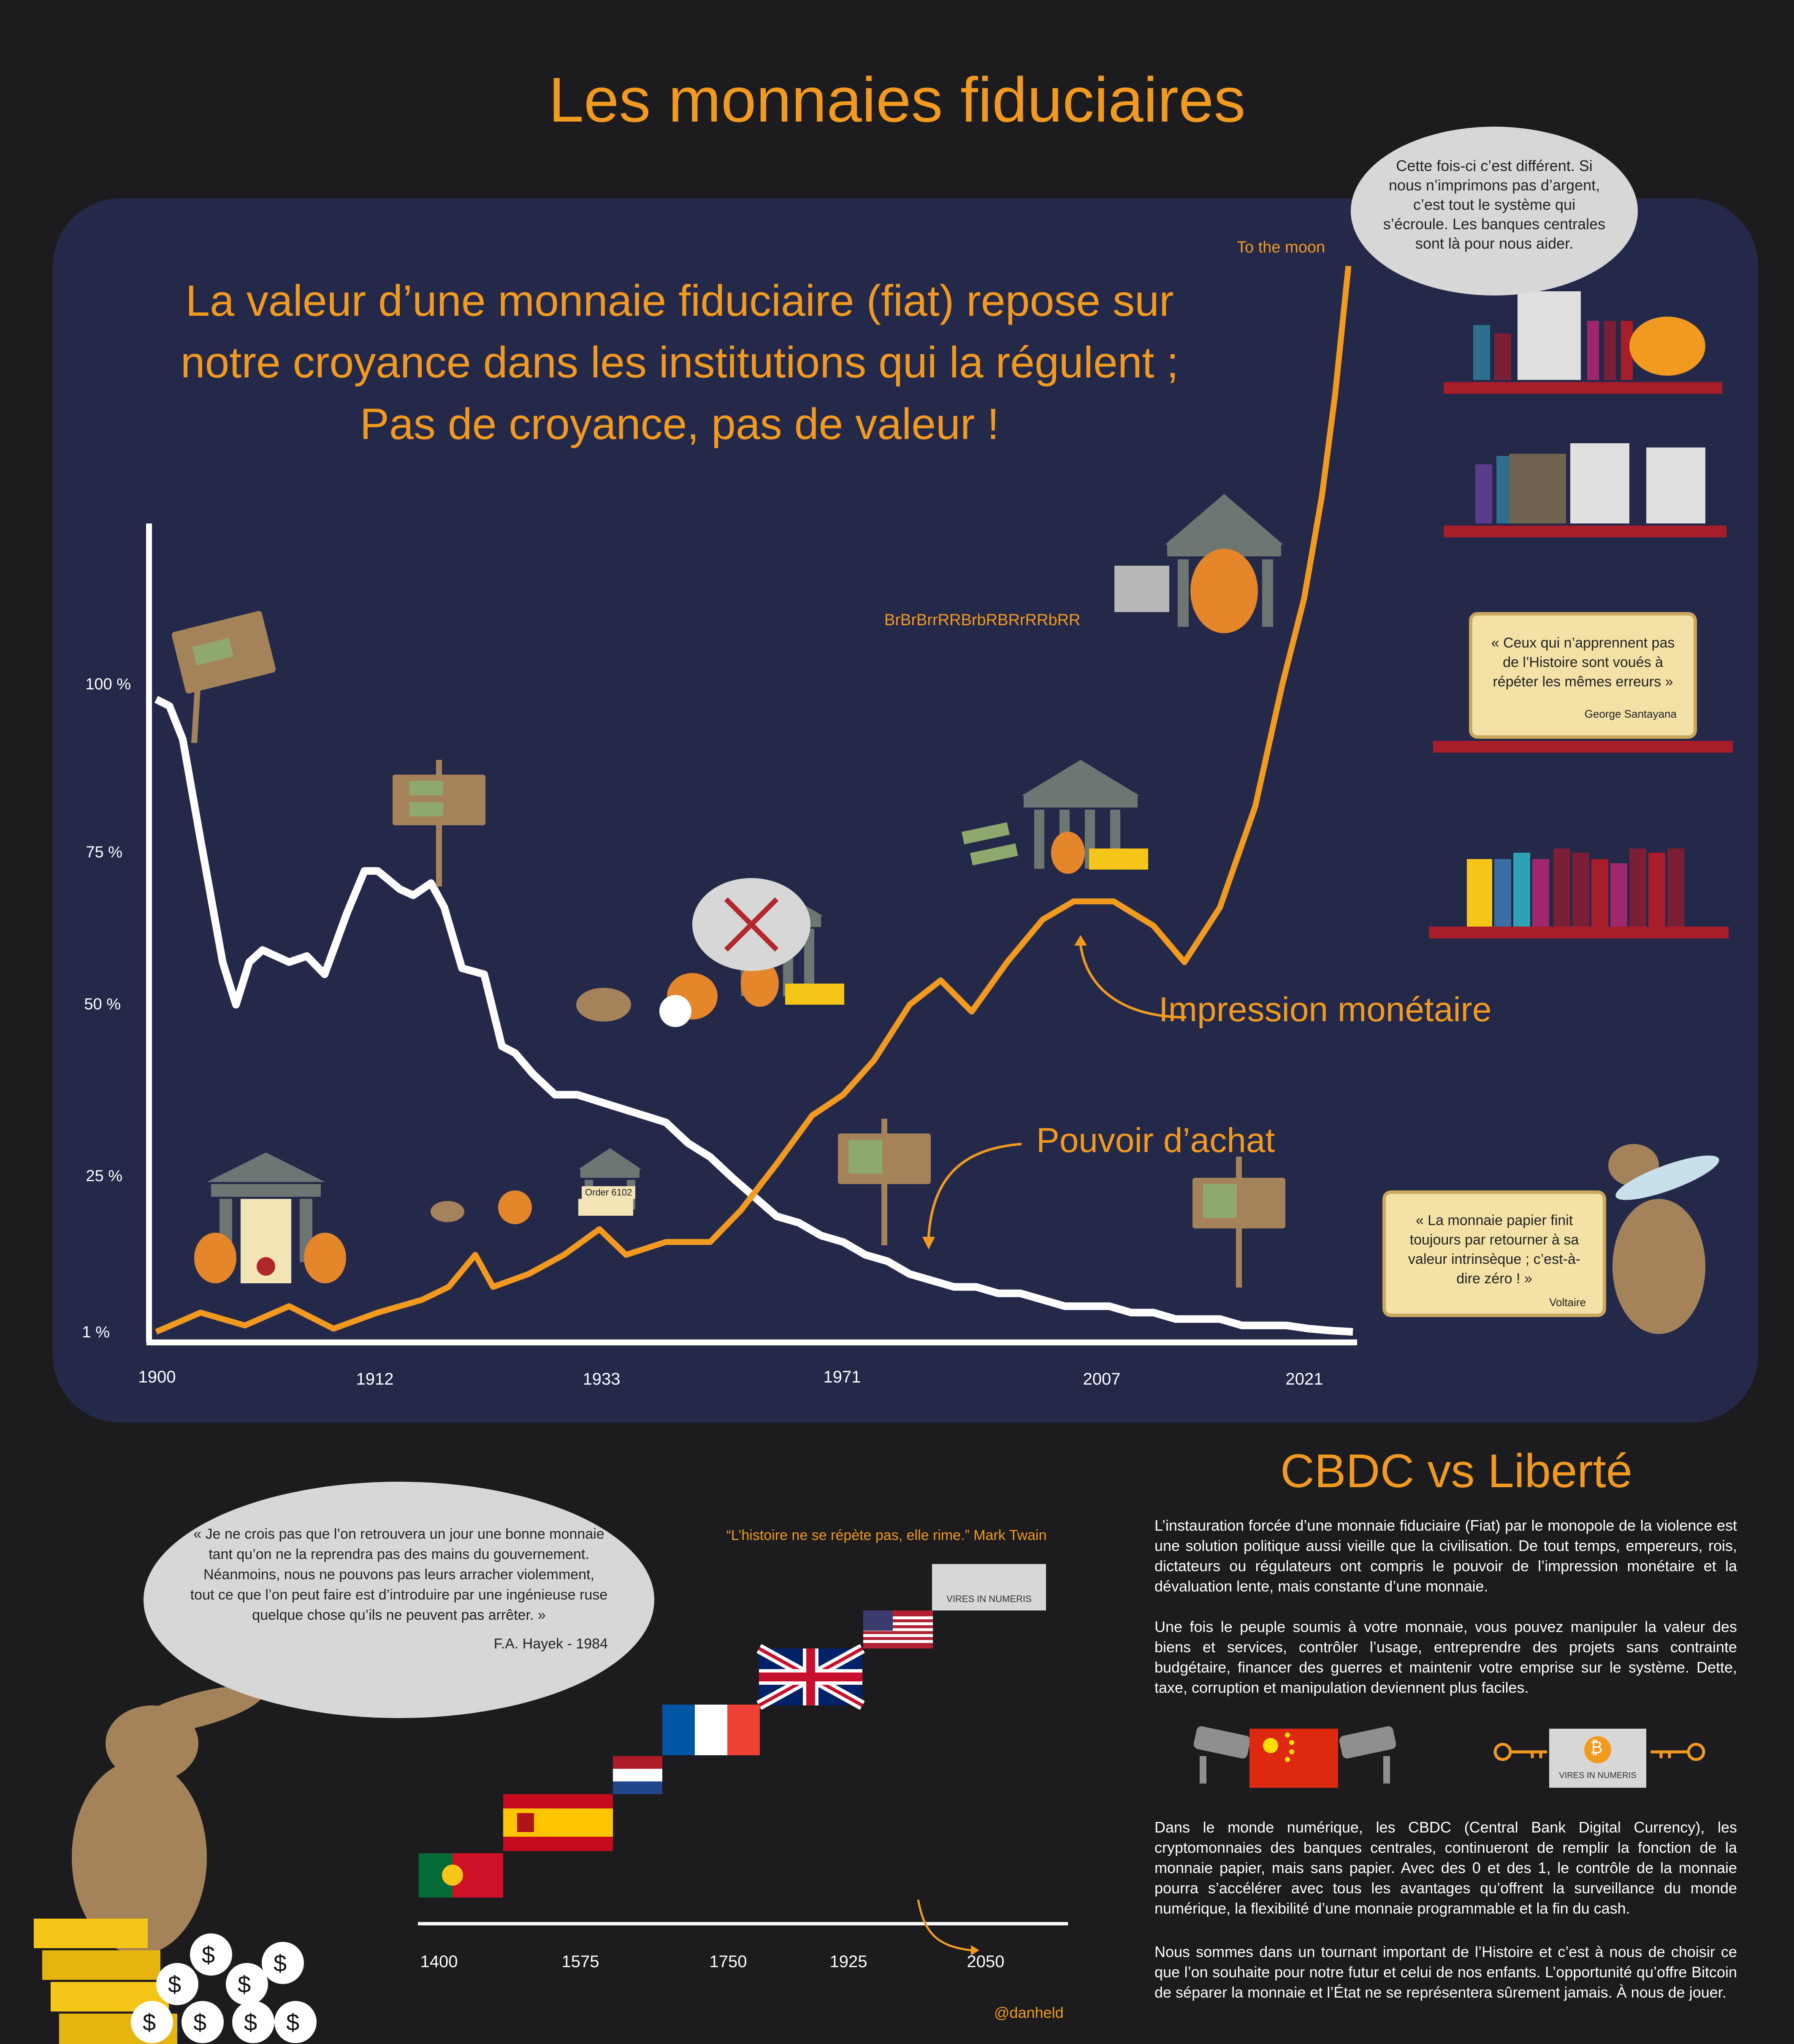 The width and height of the screenshot is (1794, 2044). What do you see at coordinates (461, 1876) in the screenshot?
I see `portugal-flag-icon` at bounding box center [461, 1876].